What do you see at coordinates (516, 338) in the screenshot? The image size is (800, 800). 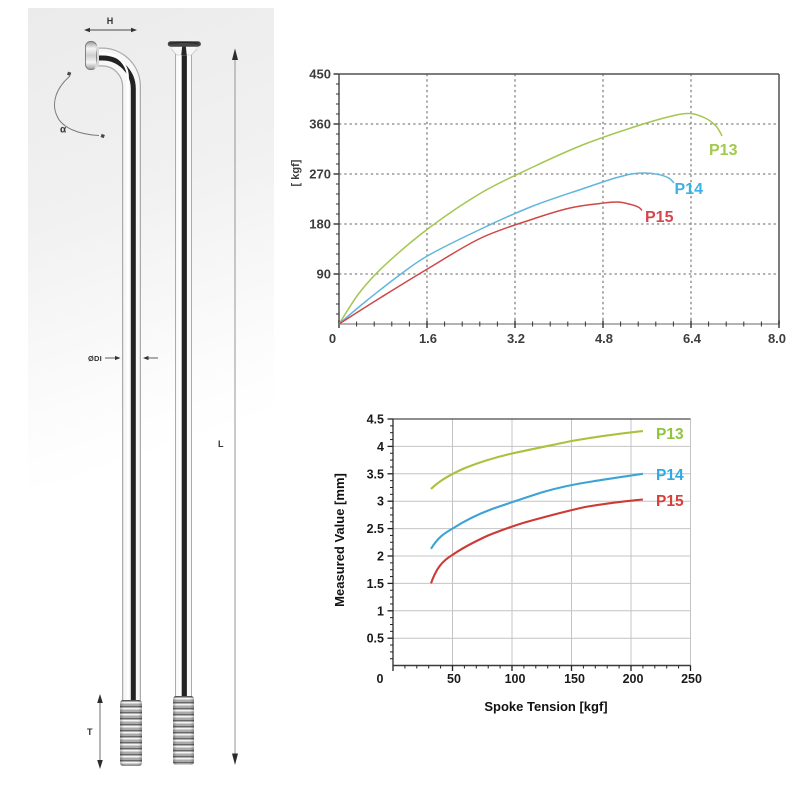 I see `svg-text: 3.2` at bounding box center [516, 338].